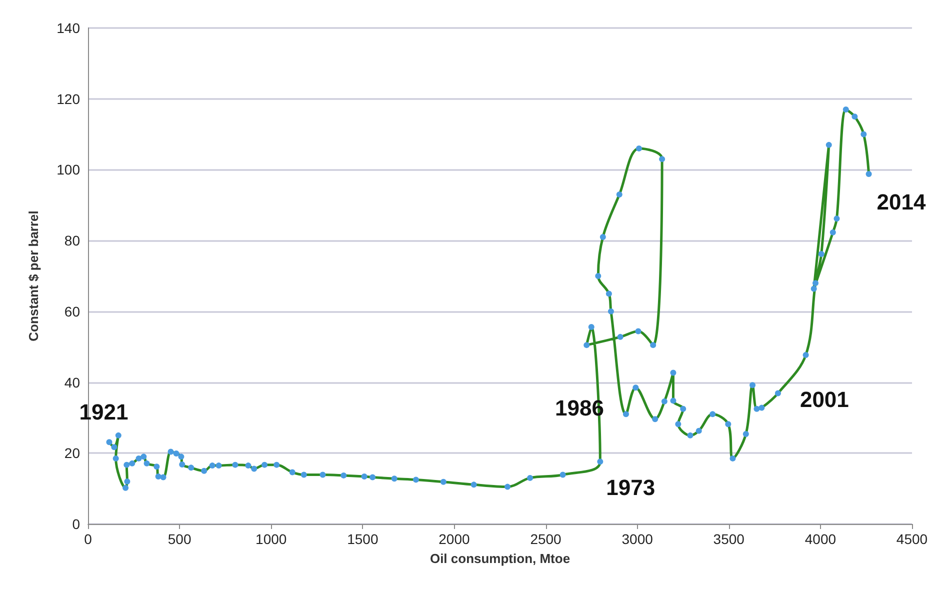  Describe the element at coordinates (500, 558) in the screenshot. I see `x-axis-title: Oil consumption, Mtoe` at that location.